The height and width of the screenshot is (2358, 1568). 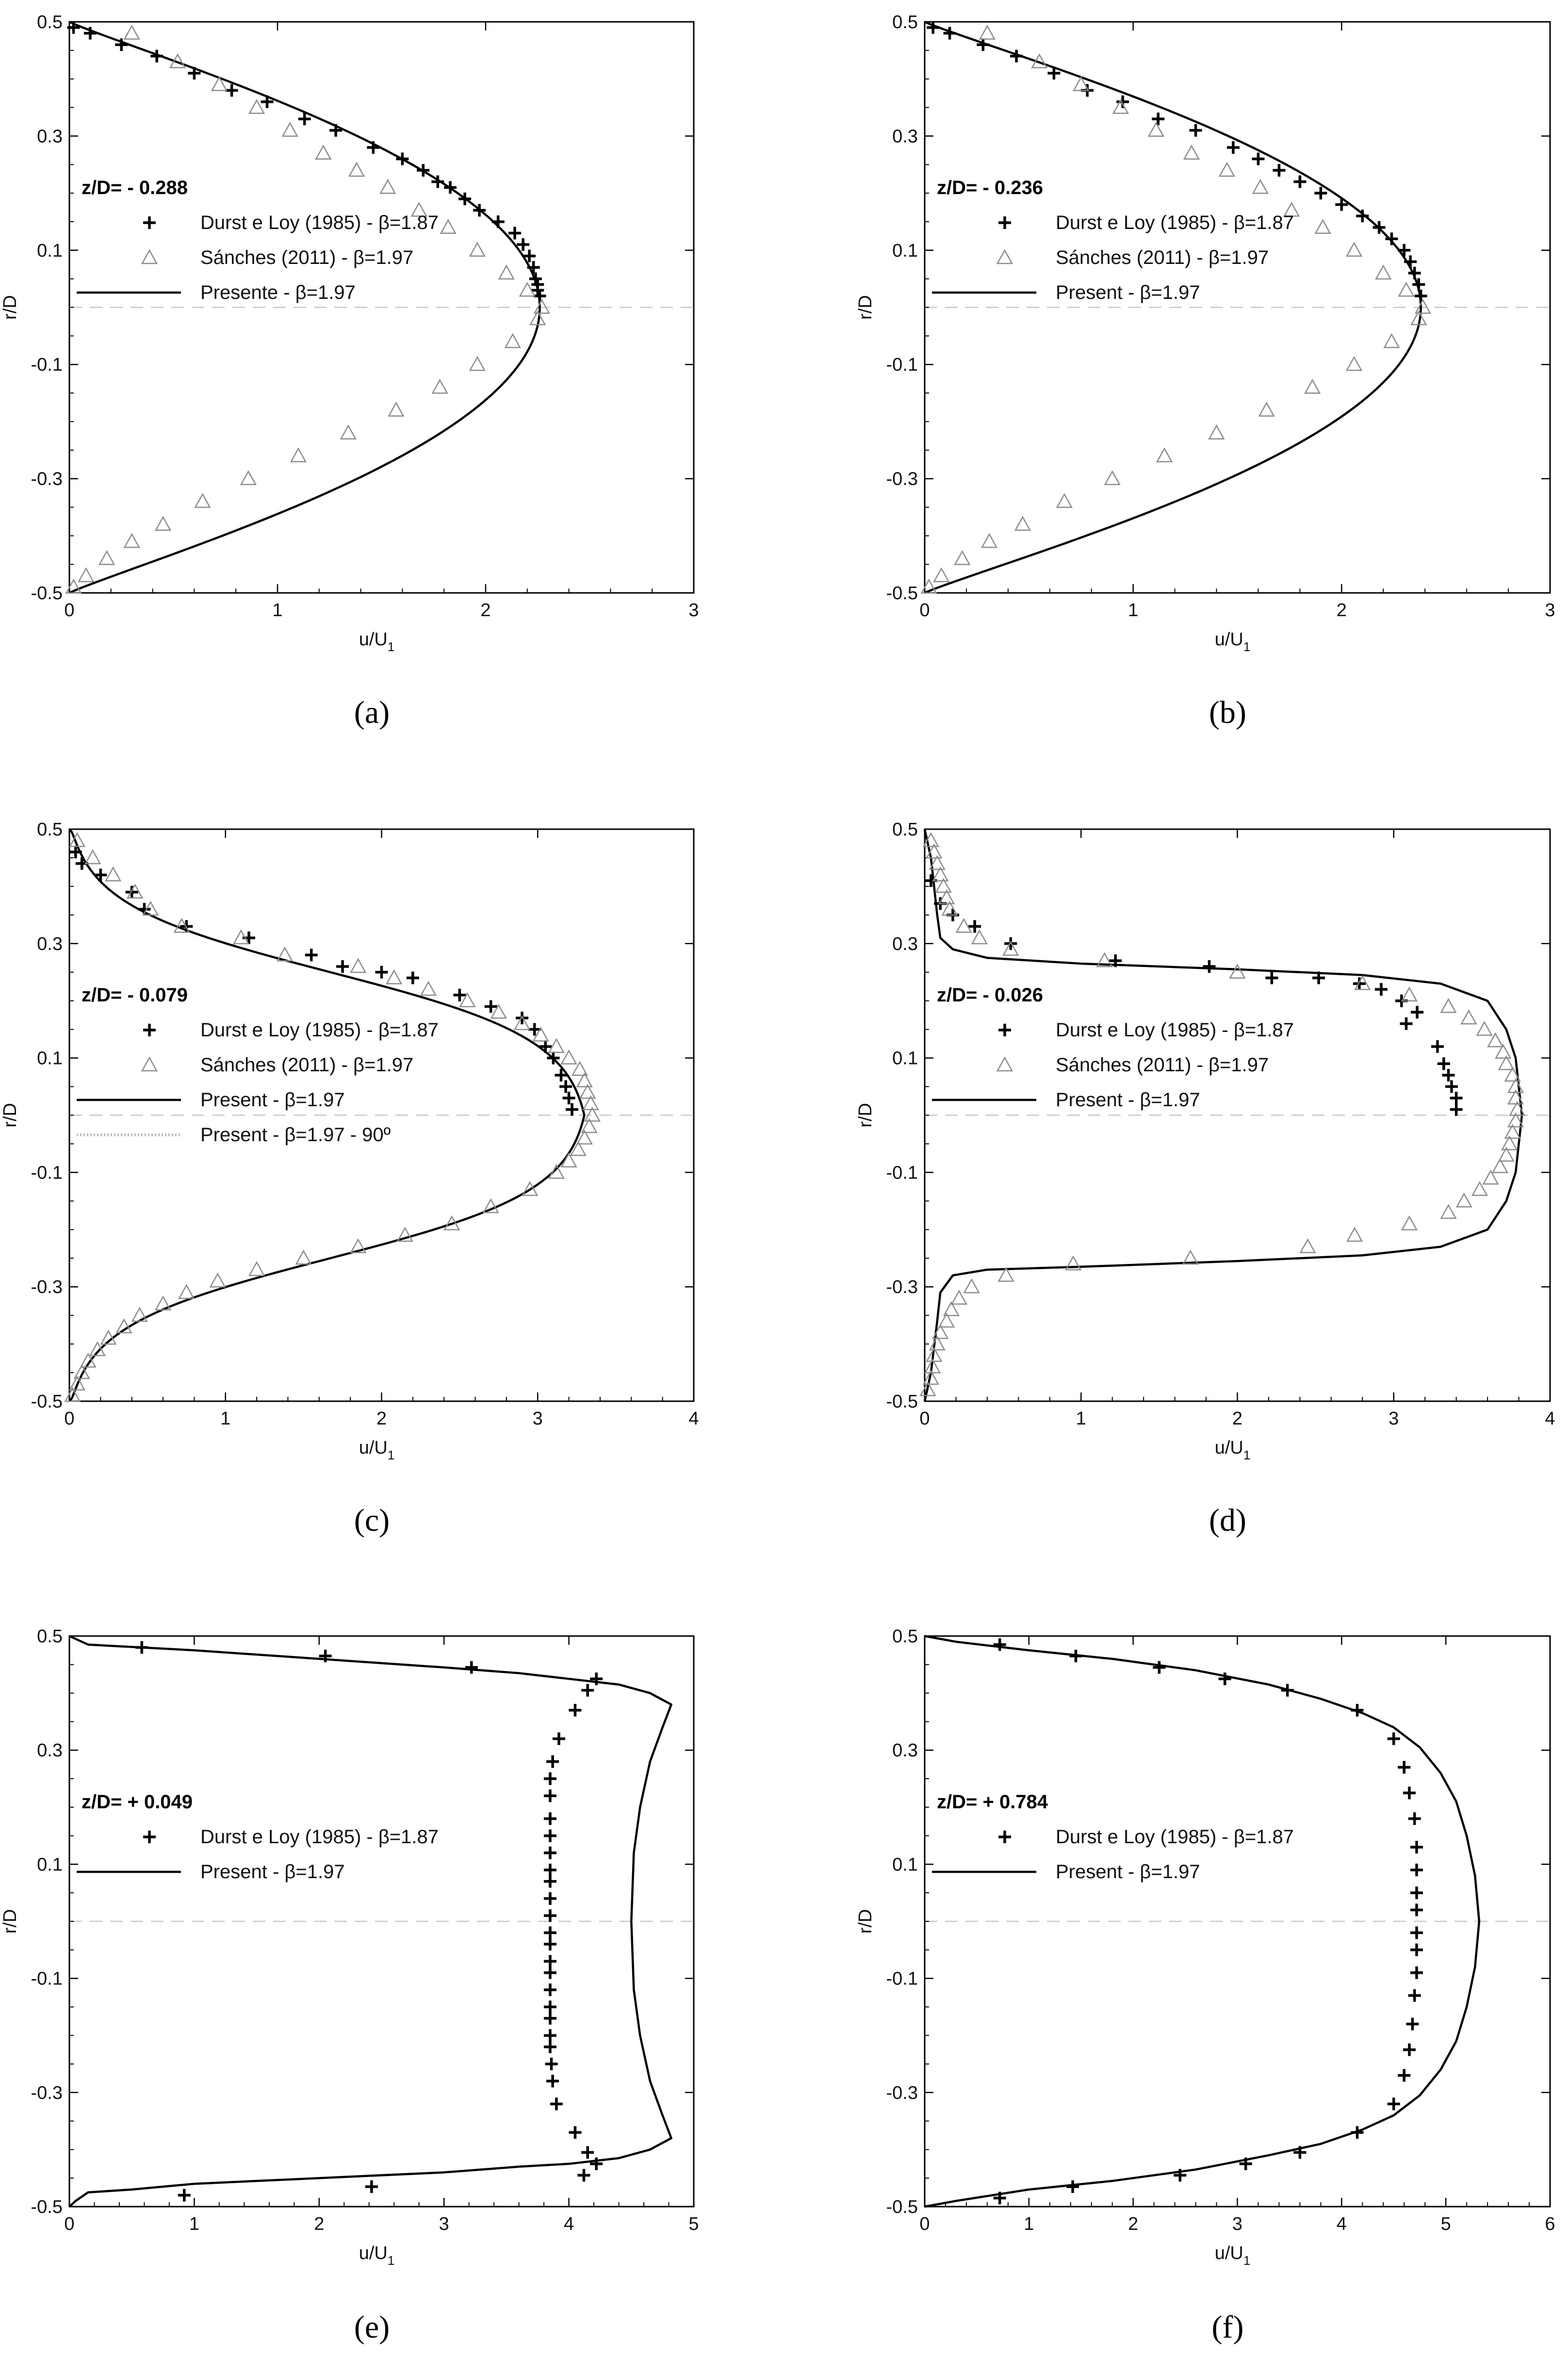 I want to click on y-tick-label: 0.3, so click(x=50, y=136).